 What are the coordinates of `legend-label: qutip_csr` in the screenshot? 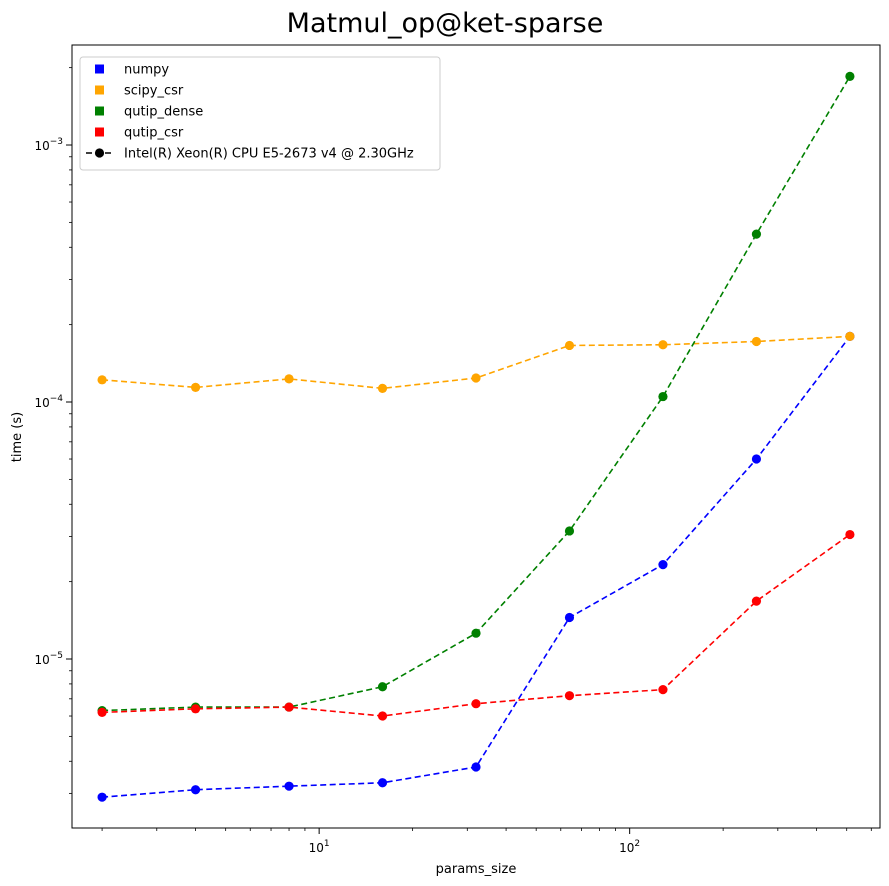 It's located at (154, 133).